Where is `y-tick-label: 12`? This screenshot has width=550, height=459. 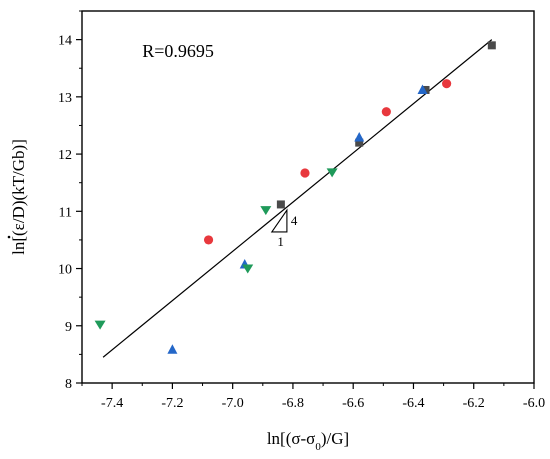 y-tick-label: 12 is located at coordinates (65, 155).